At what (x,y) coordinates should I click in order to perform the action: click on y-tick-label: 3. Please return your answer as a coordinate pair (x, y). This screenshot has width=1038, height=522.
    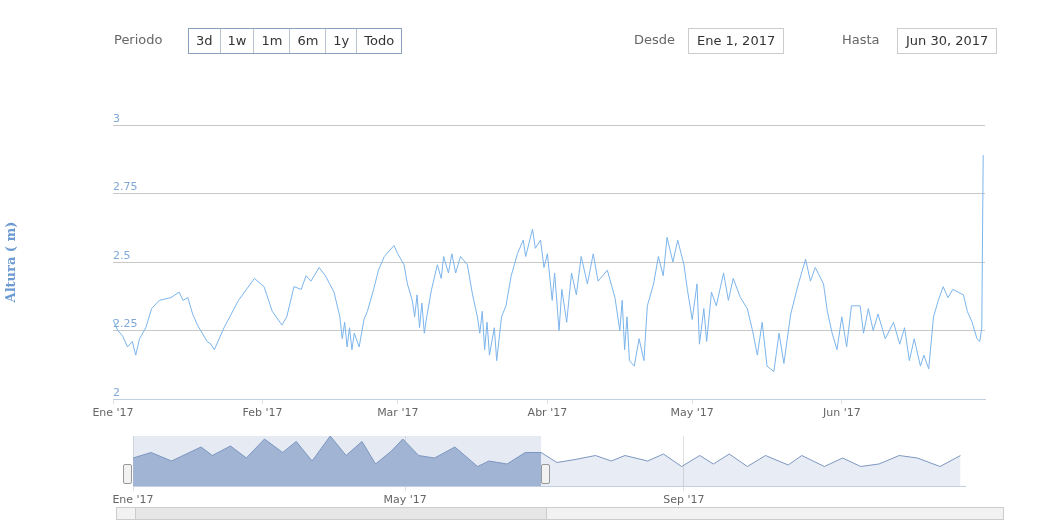
    Looking at the image, I should click on (116, 118).